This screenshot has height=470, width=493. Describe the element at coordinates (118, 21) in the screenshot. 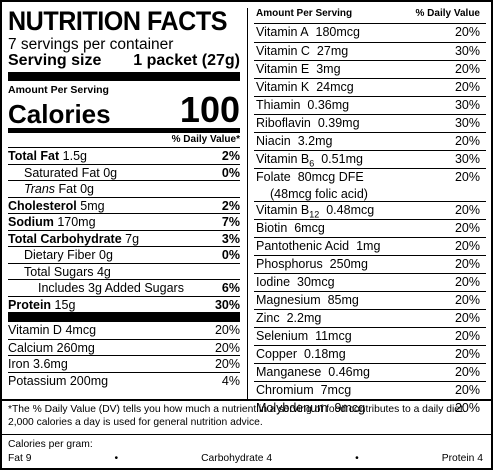

I see `label-title: NUTRITION FACTS` at that location.